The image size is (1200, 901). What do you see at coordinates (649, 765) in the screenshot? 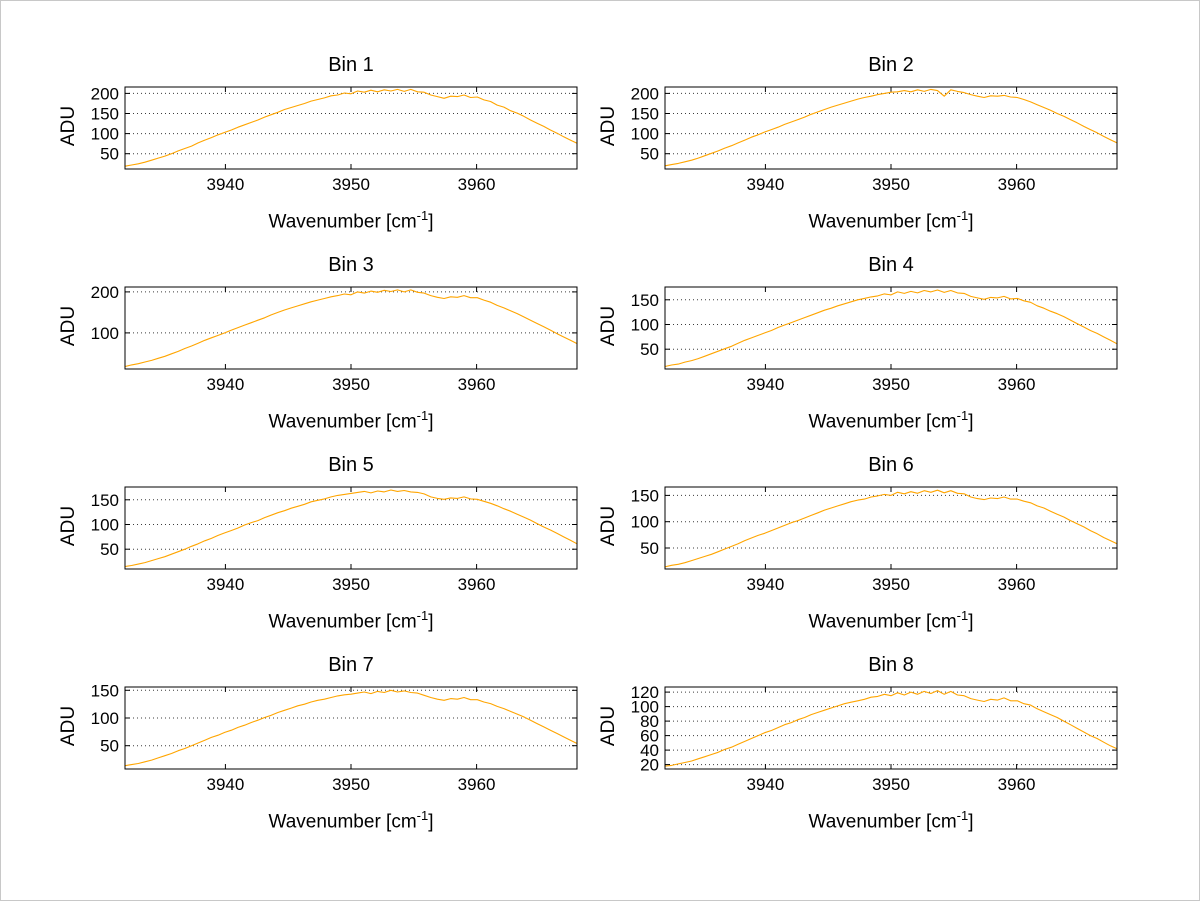
I see `svg-text: 20` at bounding box center [649, 765].